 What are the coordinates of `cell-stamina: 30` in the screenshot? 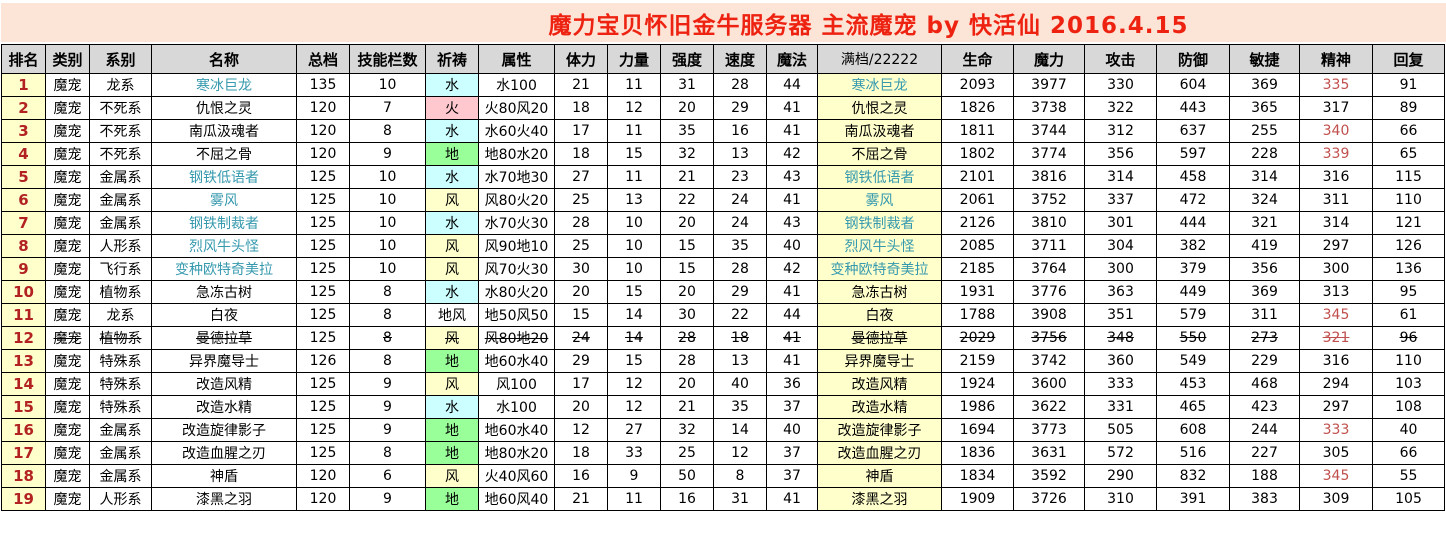 It's located at (581, 269).